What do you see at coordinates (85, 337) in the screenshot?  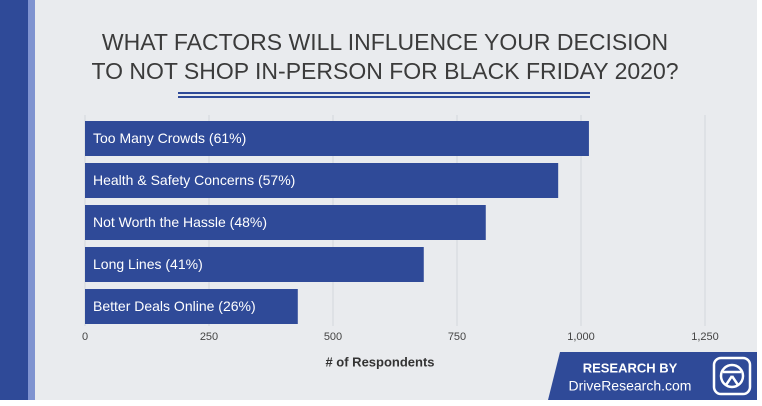 I see `x-tick-label: 0` at bounding box center [85, 337].